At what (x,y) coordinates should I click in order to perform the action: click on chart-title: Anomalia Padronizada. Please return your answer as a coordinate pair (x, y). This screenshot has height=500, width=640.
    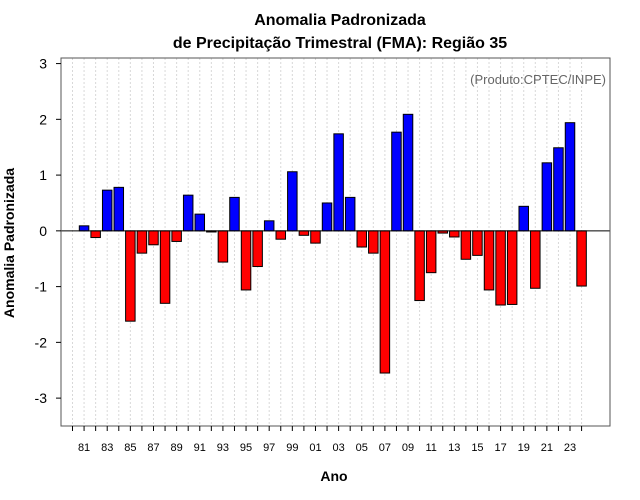
    Looking at the image, I should click on (340, 20).